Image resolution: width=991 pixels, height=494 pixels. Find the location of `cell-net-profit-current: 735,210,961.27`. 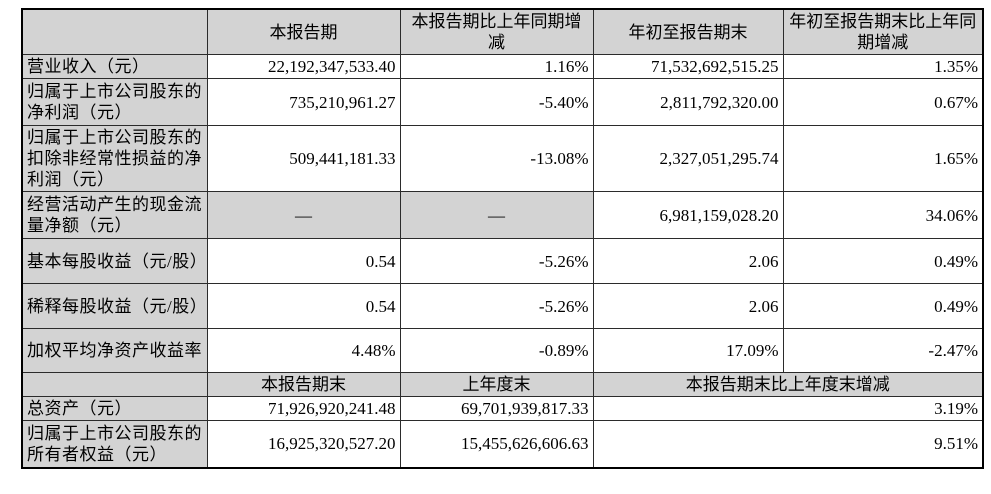

cell-net-profit-current: 735,210,961.27 is located at coordinates (303, 102).